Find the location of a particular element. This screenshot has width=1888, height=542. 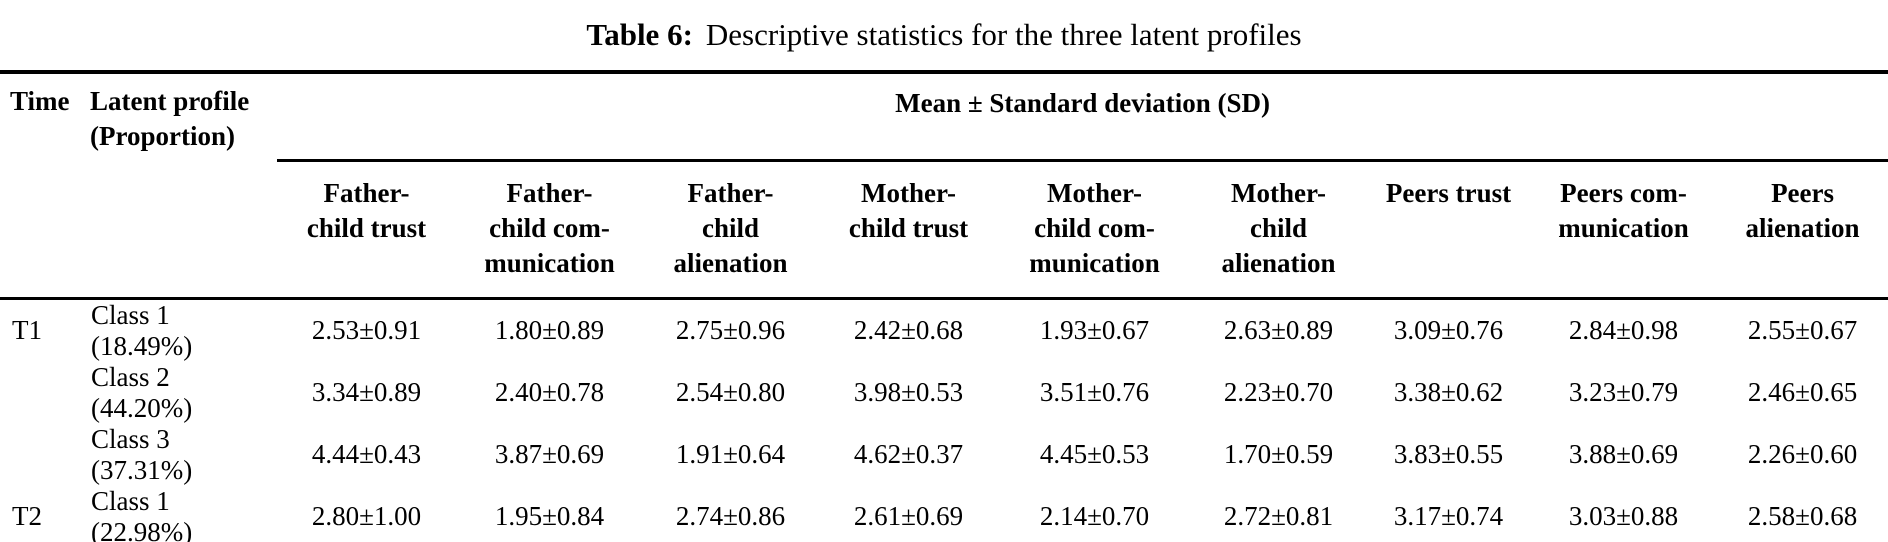

profile-cell: Class 1 (18.49%) is located at coordinates (142, 330).